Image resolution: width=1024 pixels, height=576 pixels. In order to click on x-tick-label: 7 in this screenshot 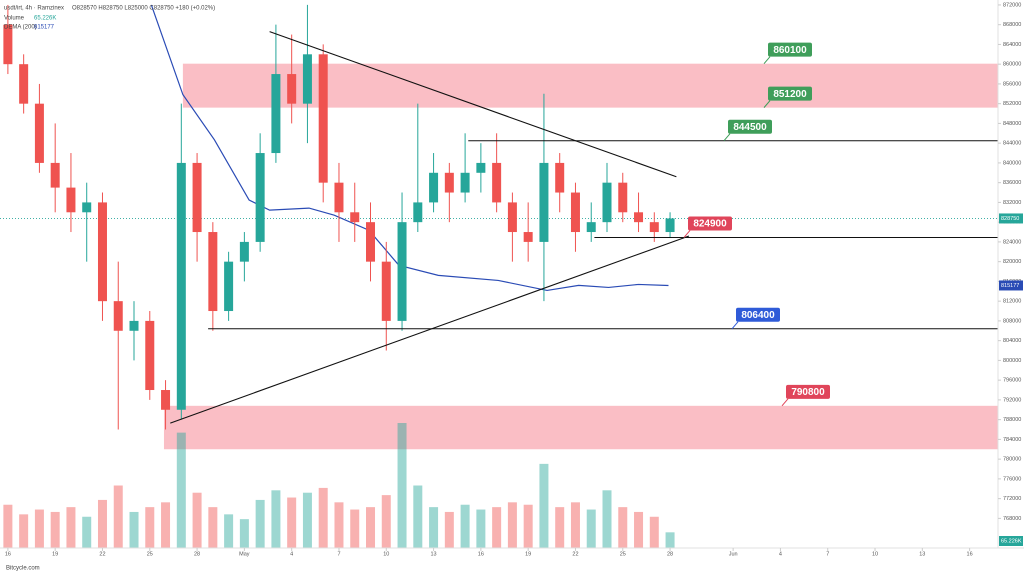, I will do `click(338, 554)`.